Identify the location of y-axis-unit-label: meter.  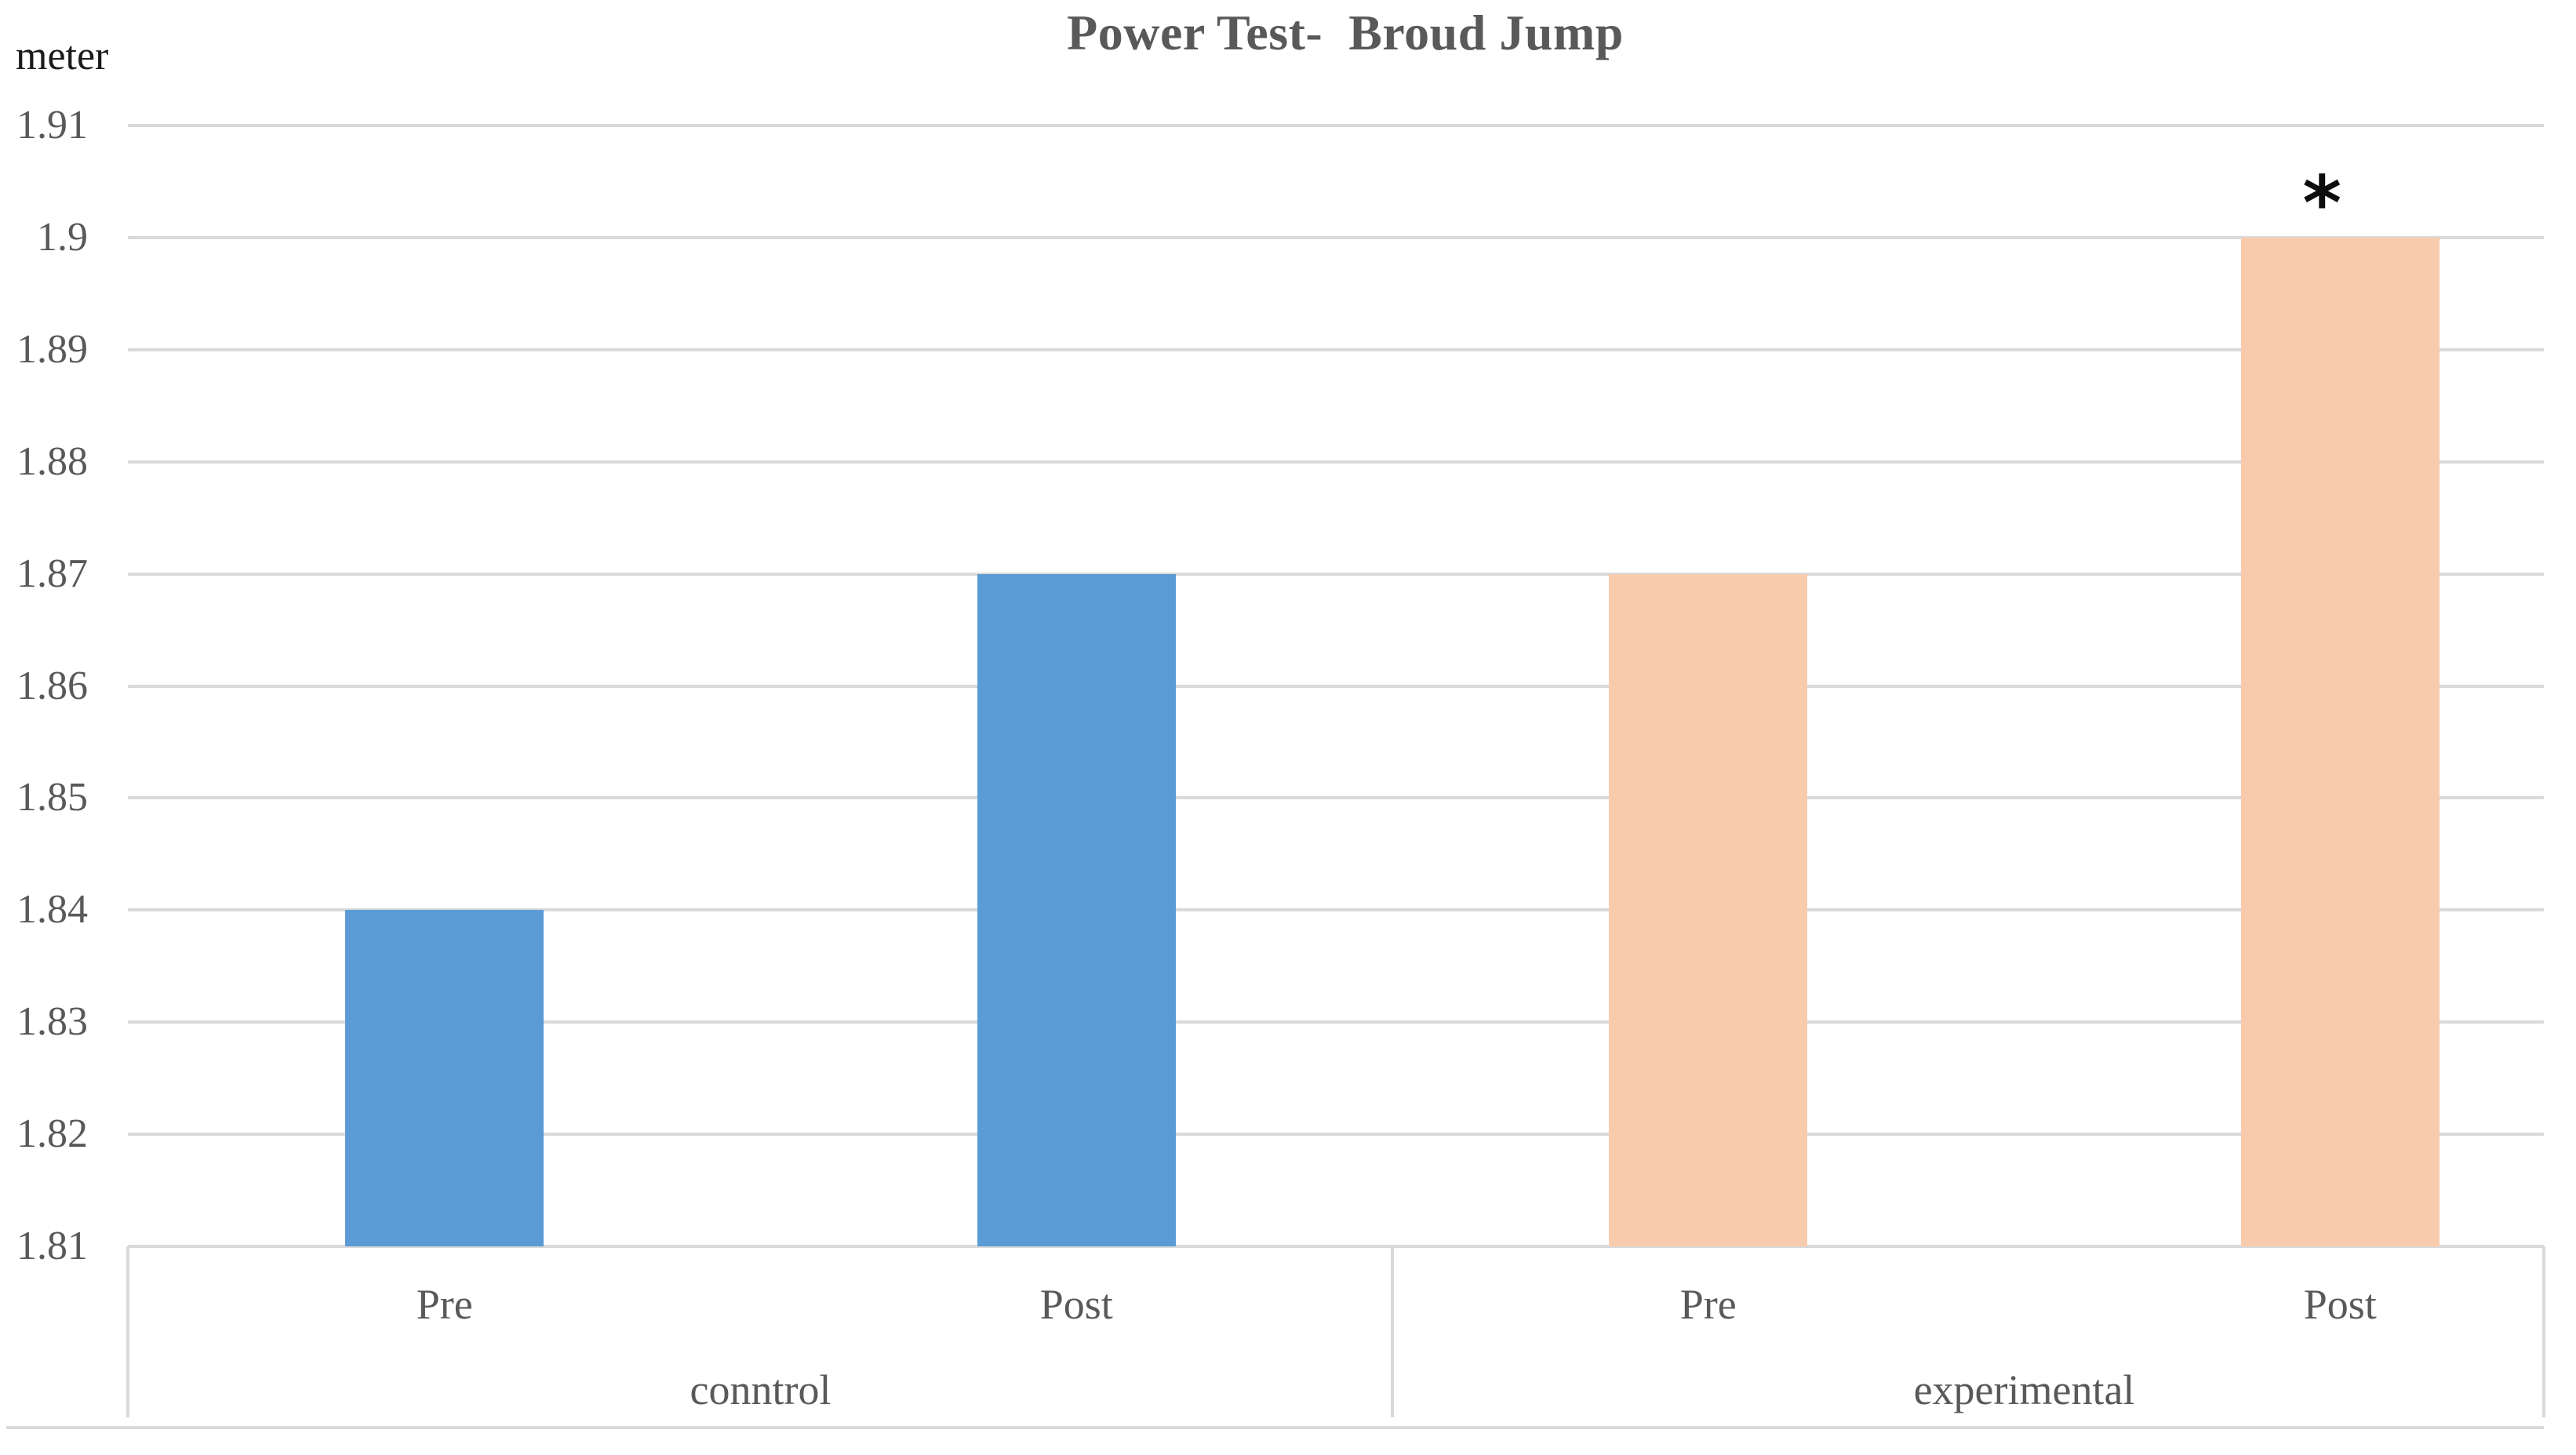
(62, 56).